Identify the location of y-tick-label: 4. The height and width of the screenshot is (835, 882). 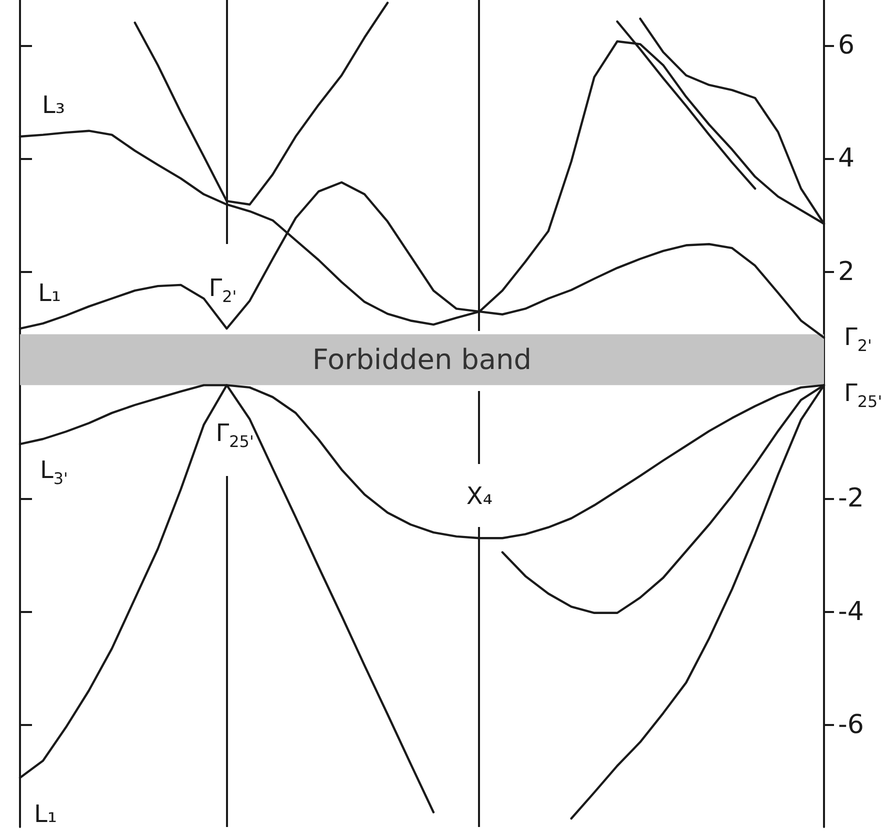
(846, 159).